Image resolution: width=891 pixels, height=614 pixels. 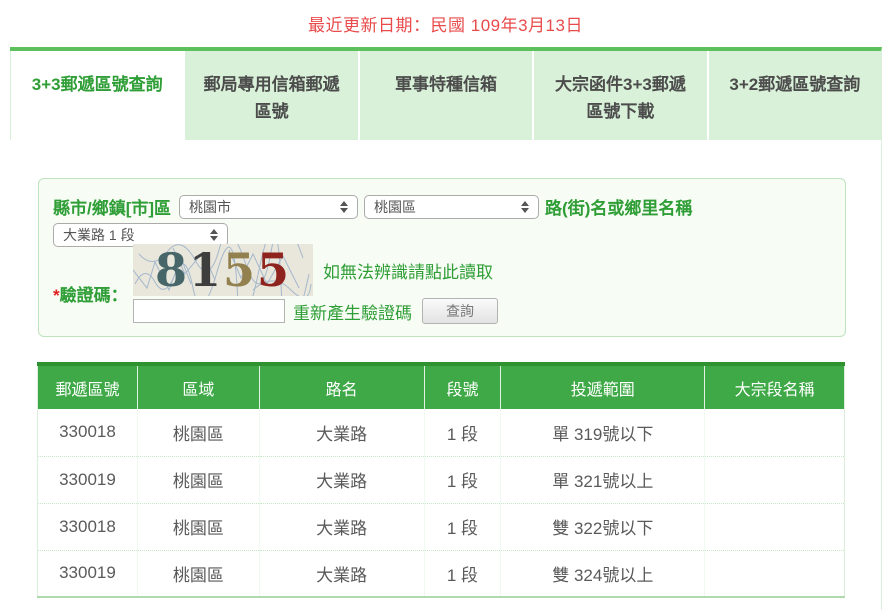 I want to click on tab-pobox-zip: 郵局專用信箱郵遞區號, so click(x=271, y=95).